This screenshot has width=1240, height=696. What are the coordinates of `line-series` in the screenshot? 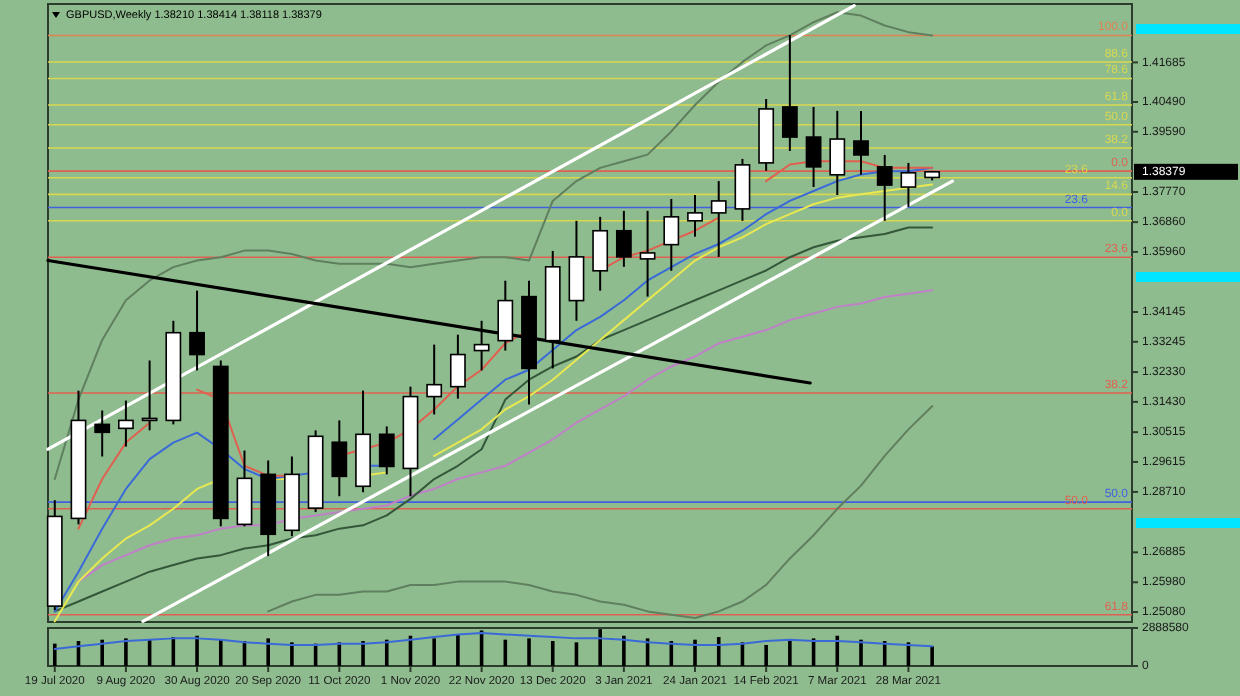 It's located at (493, 641).